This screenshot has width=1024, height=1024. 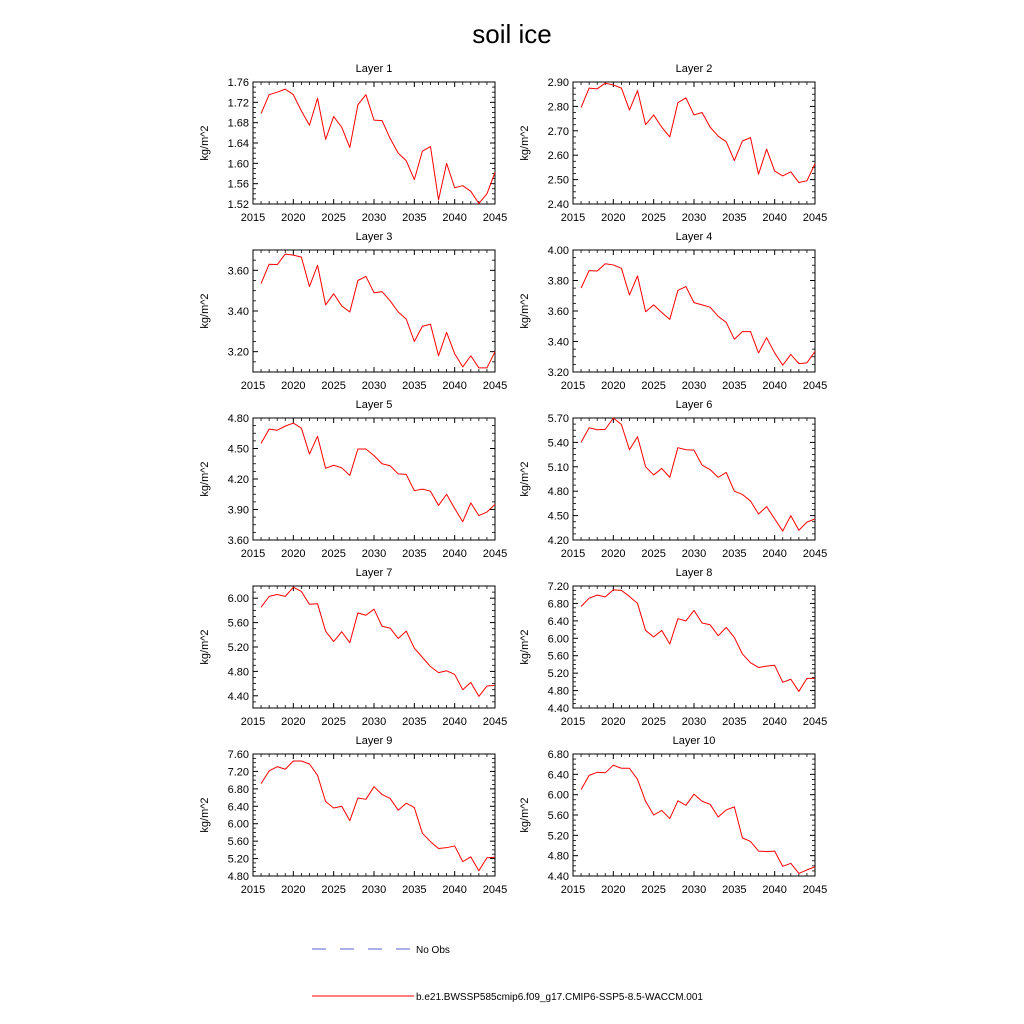 I want to click on y-tick-label: 5.10, so click(x=558, y=468).